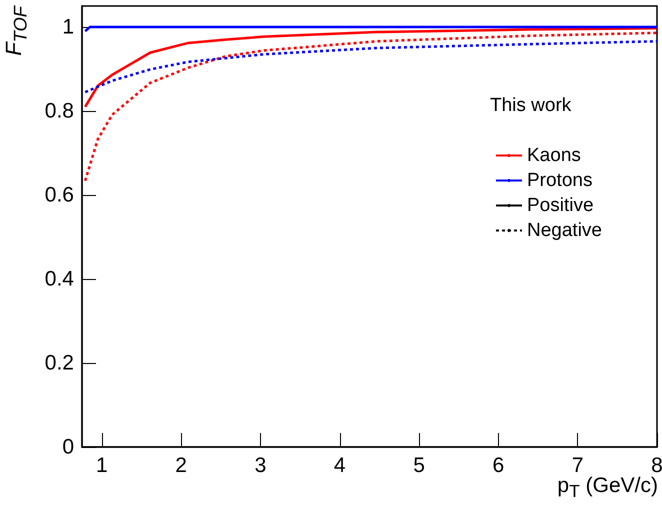 This screenshot has width=662, height=507. I want to click on x-tick-label: 3, so click(260, 465).